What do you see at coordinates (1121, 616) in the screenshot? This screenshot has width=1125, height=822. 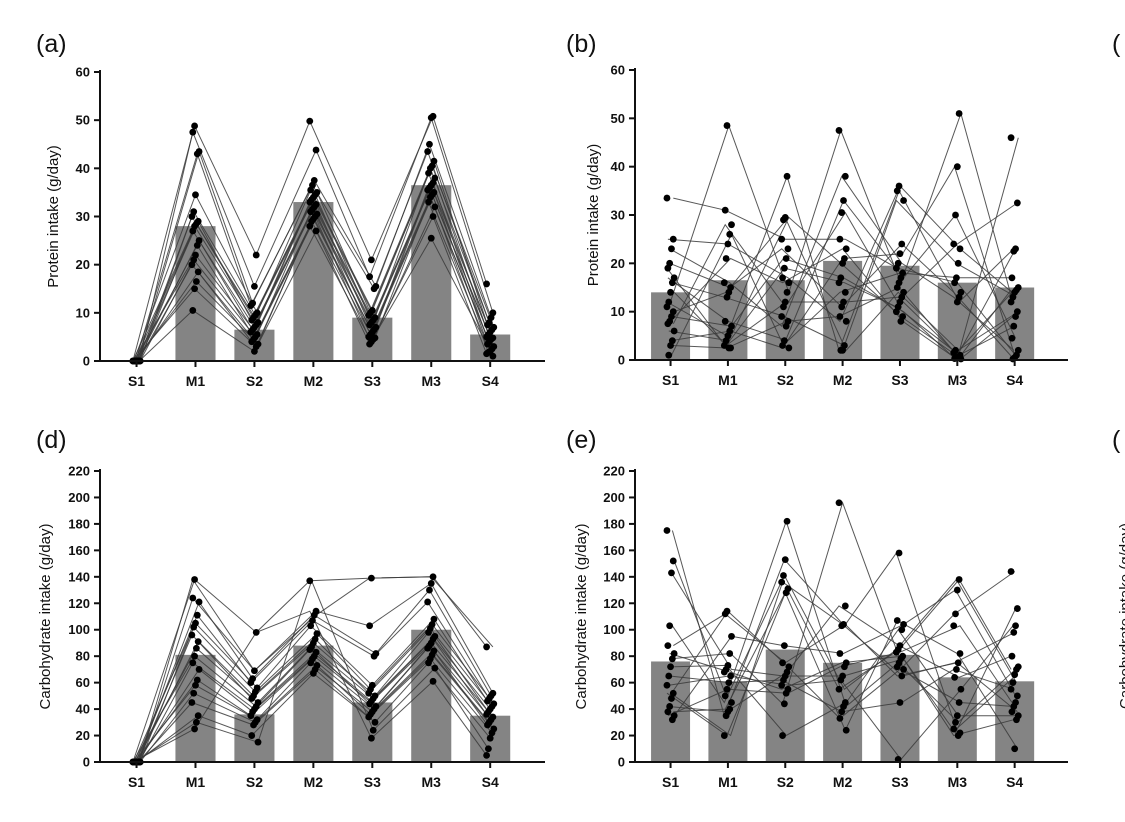 I see `y-axis-title-partial: Carbohydrate intake (g/day)` at bounding box center [1121, 616].